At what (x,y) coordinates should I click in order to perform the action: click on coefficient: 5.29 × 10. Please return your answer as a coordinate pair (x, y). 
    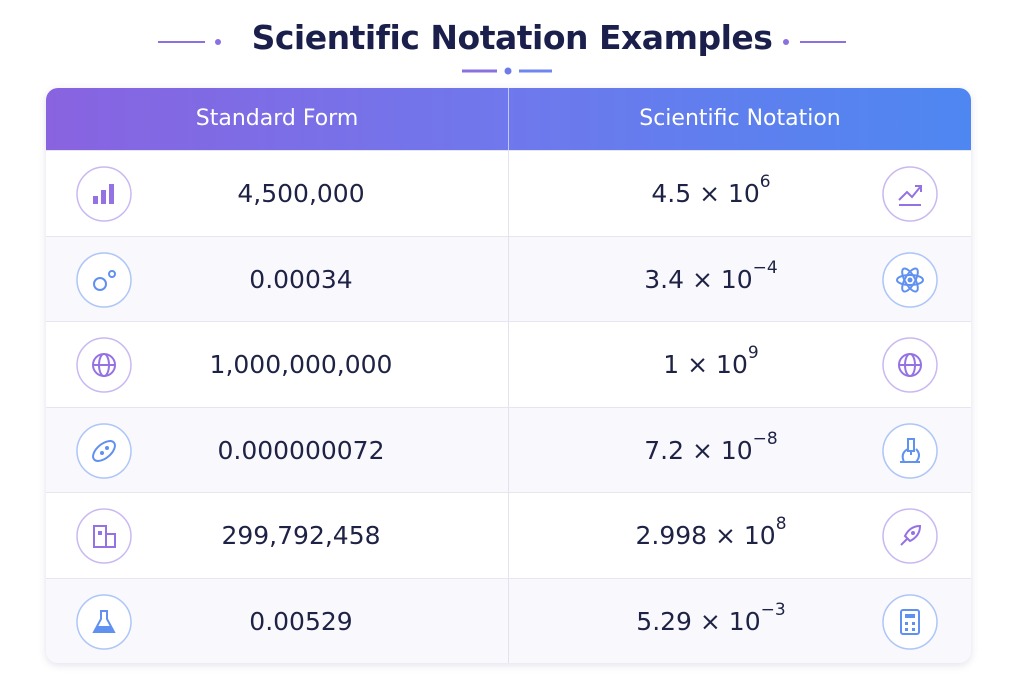
    Looking at the image, I should click on (698, 621).